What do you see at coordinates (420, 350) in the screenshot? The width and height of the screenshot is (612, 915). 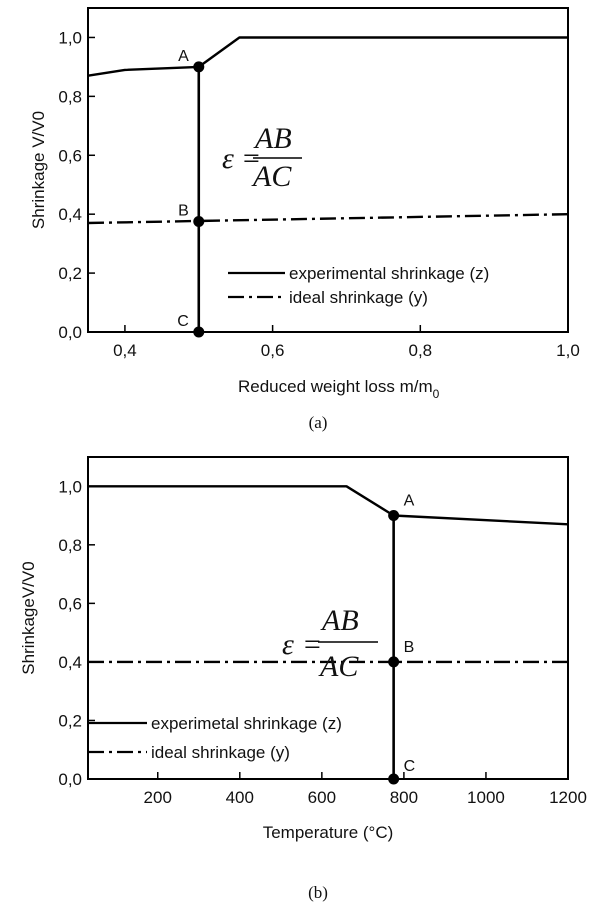 I see `x-tick-label: 0,8` at bounding box center [420, 350].